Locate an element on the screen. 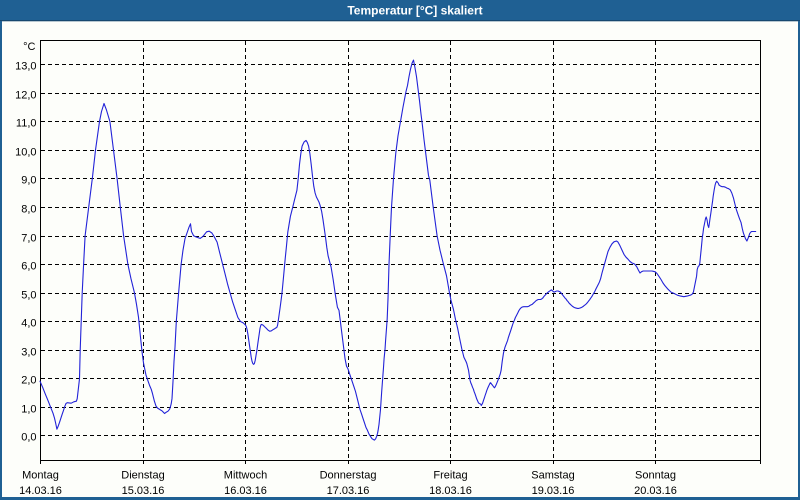  svg-text: Samstag is located at coordinates (552, 476).